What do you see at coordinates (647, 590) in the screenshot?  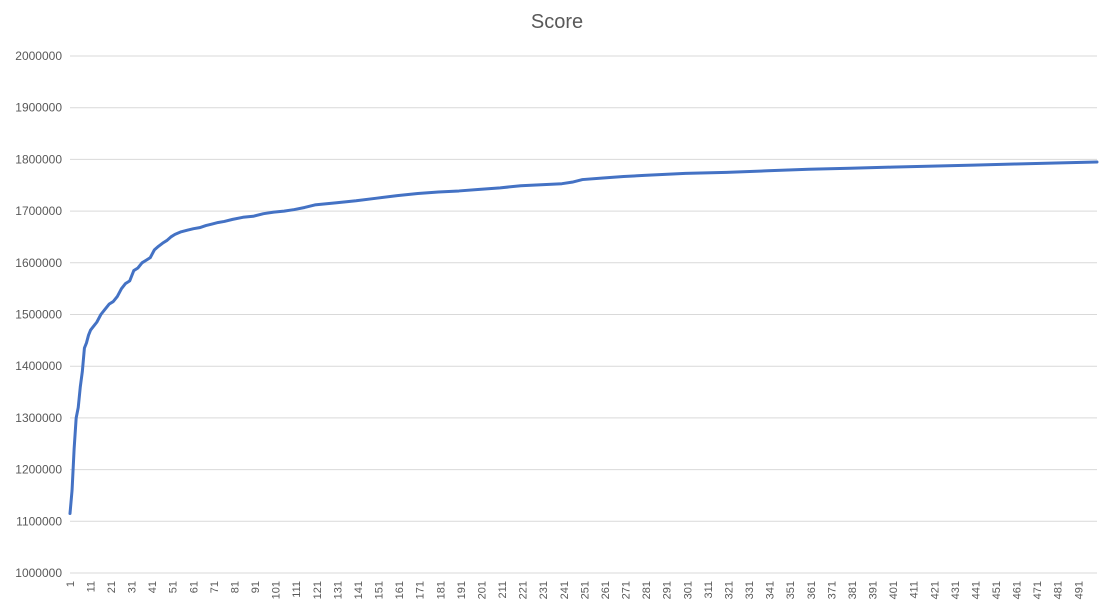 I see `x-tick-label: 281` at bounding box center [647, 590].